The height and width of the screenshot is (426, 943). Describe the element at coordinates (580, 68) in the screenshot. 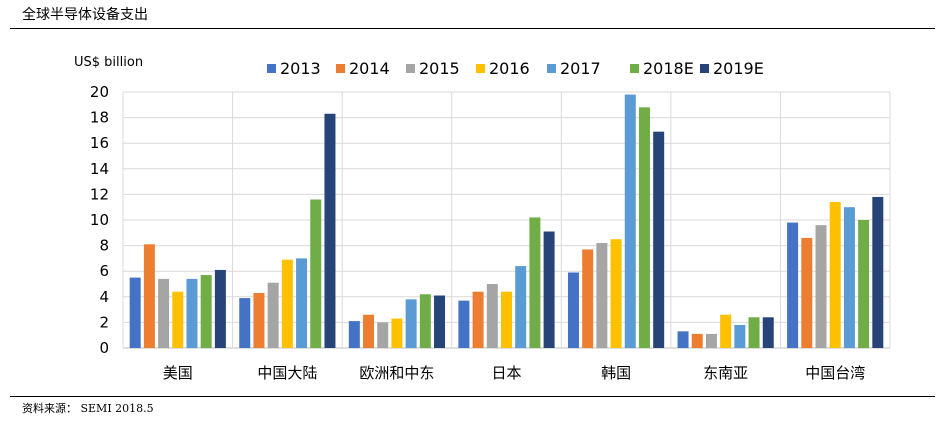

I see `legend-label: 2017` at that location.